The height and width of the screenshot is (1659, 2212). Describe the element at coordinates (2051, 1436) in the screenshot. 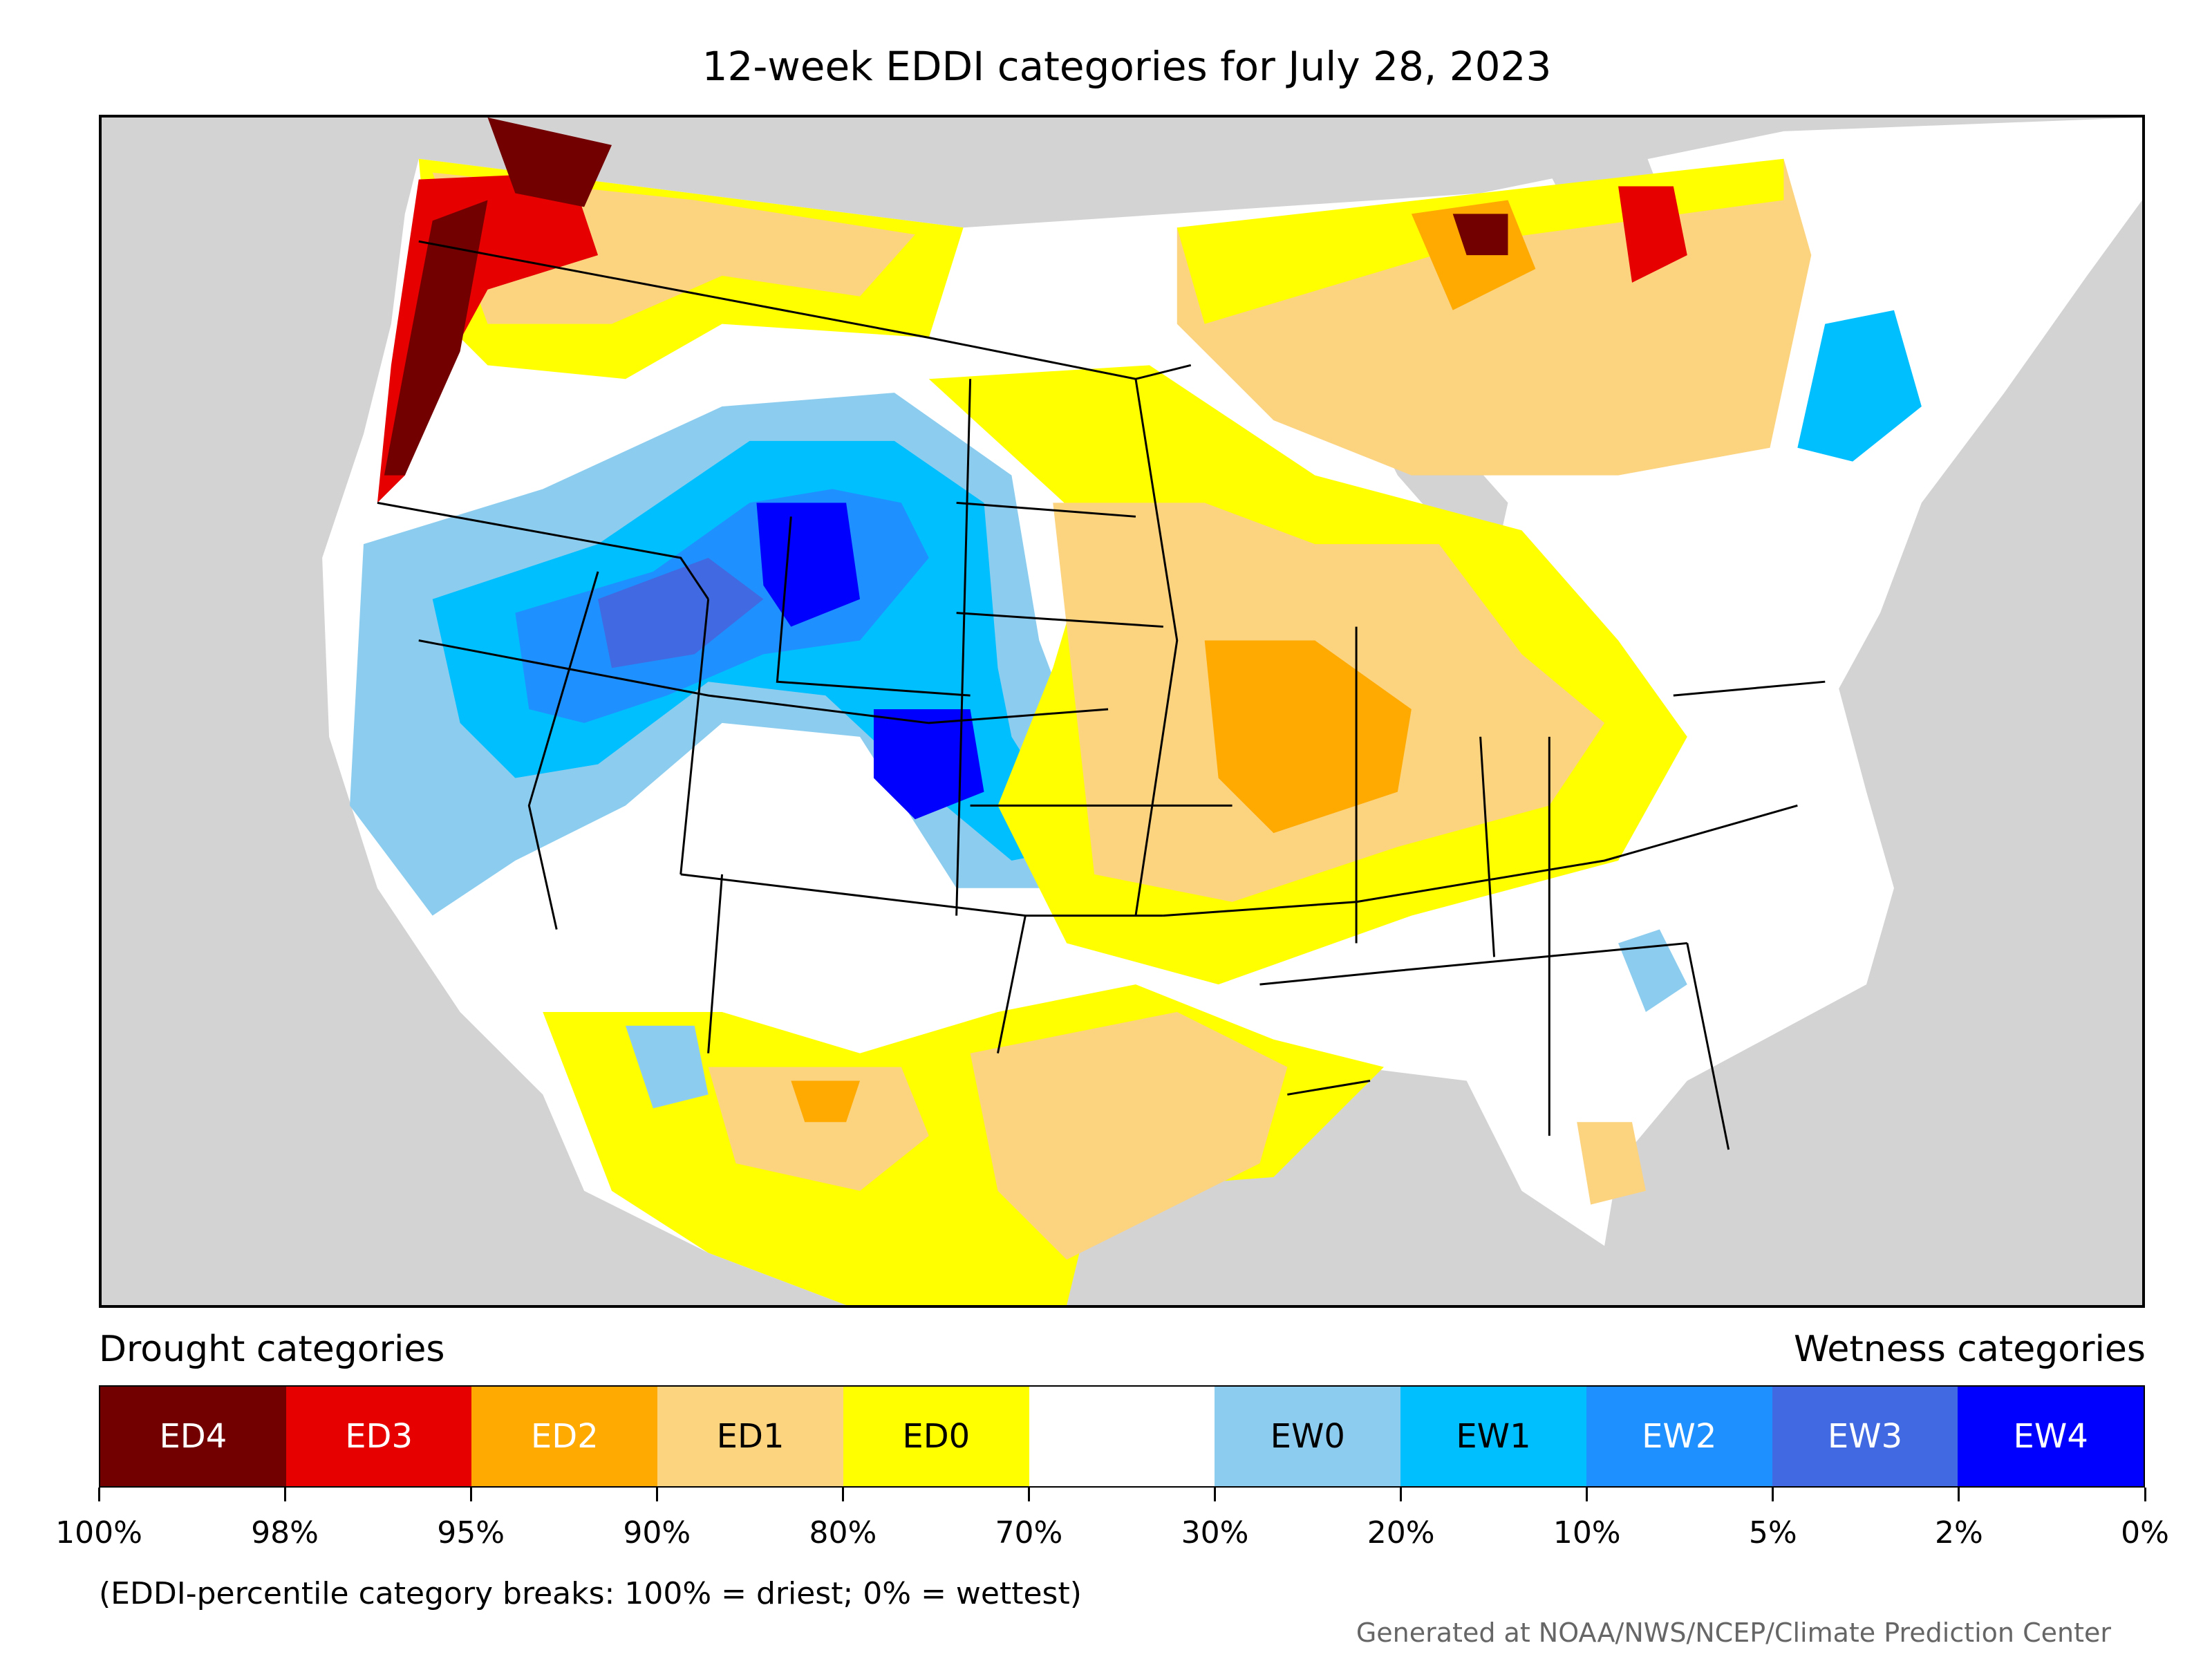

I see `legend-cell-ew4: EW4` at that location.